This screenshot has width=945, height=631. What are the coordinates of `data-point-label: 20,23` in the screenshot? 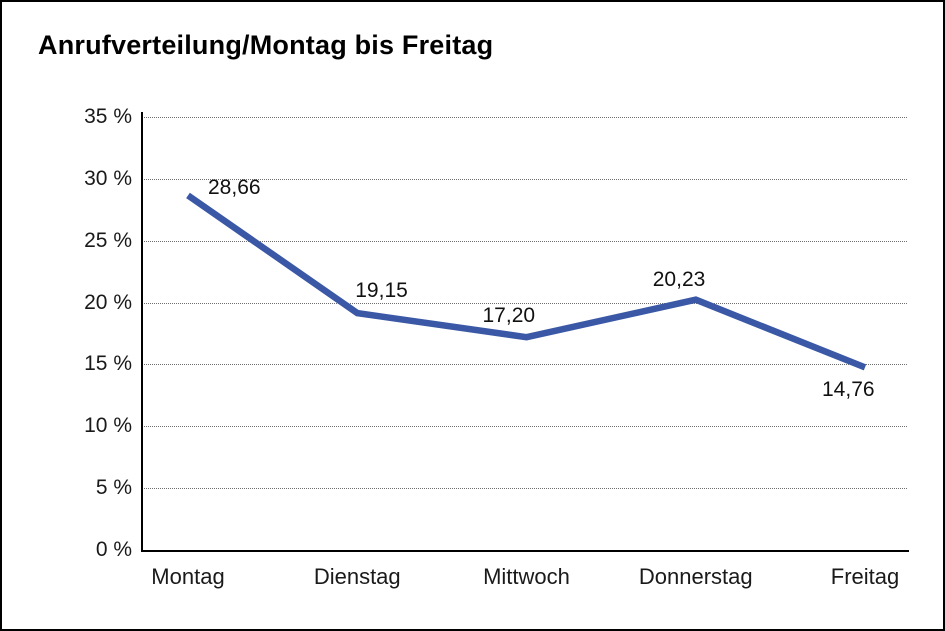 It's located at (679, 279).